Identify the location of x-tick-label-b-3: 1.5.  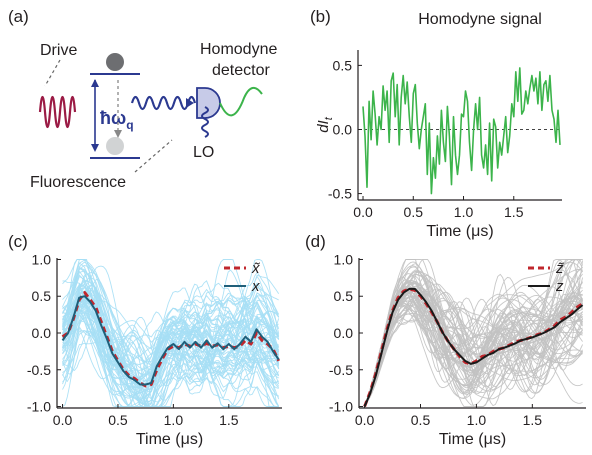
(514, 212).